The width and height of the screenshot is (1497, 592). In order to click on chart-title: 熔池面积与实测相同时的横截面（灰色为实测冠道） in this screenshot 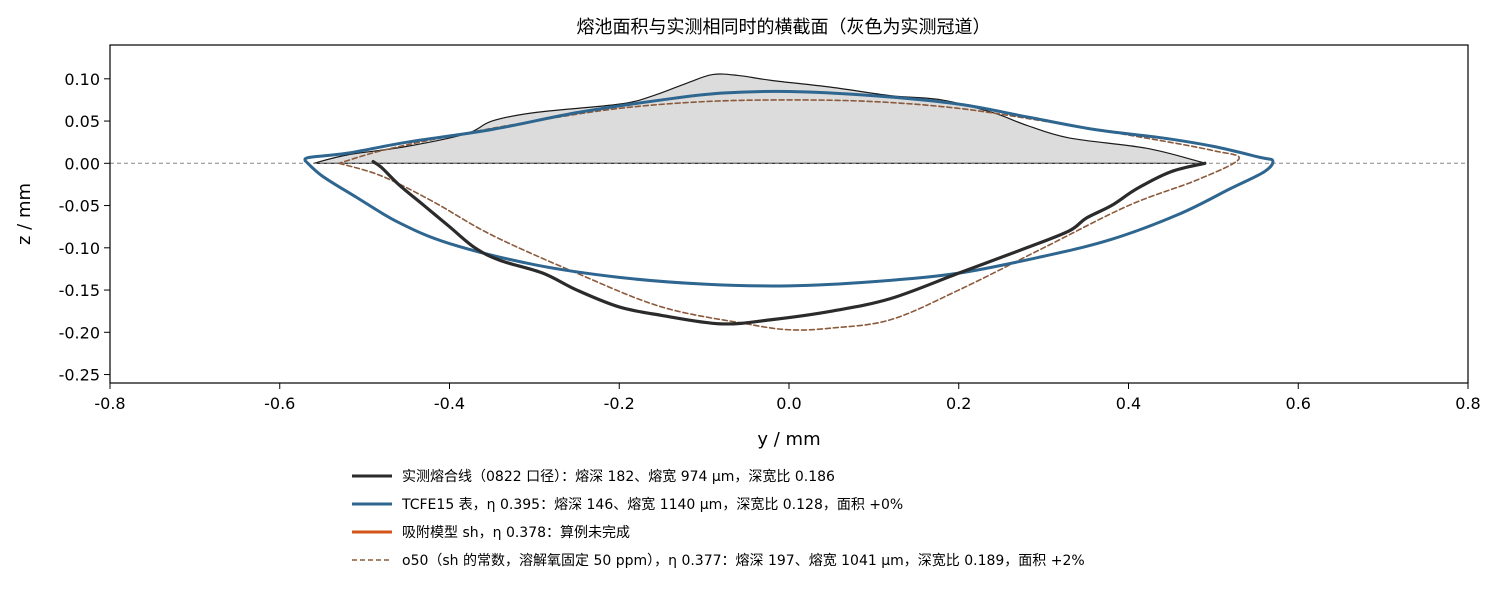, I will do `click(784, 27)`.